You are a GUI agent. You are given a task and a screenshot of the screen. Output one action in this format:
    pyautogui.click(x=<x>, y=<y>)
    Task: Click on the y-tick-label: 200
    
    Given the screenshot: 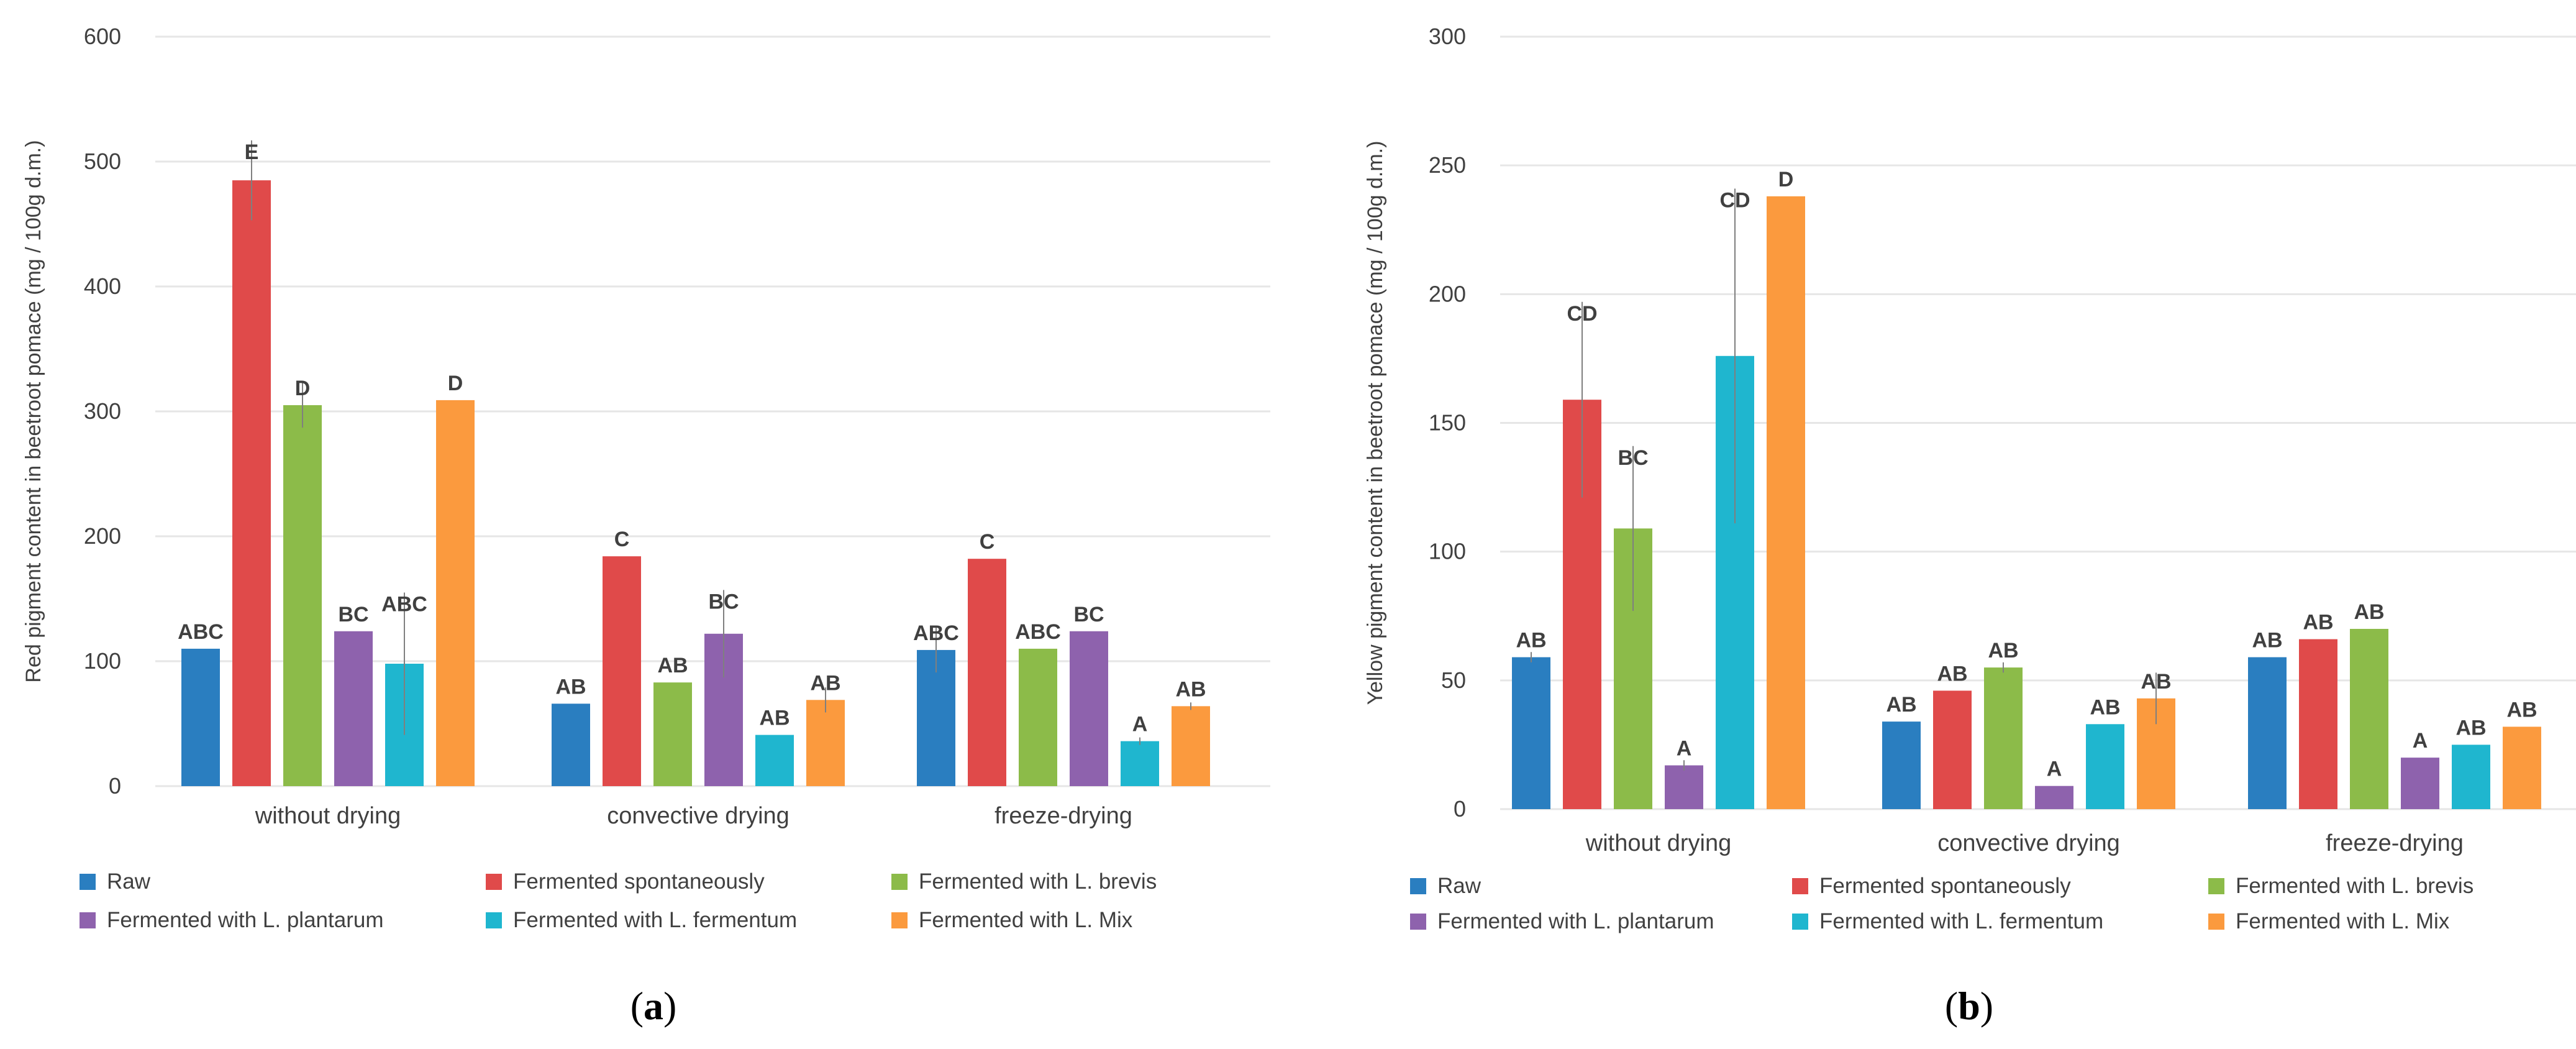 What is the action you would take?
    pyautogui.click(x=102, y=536)
    